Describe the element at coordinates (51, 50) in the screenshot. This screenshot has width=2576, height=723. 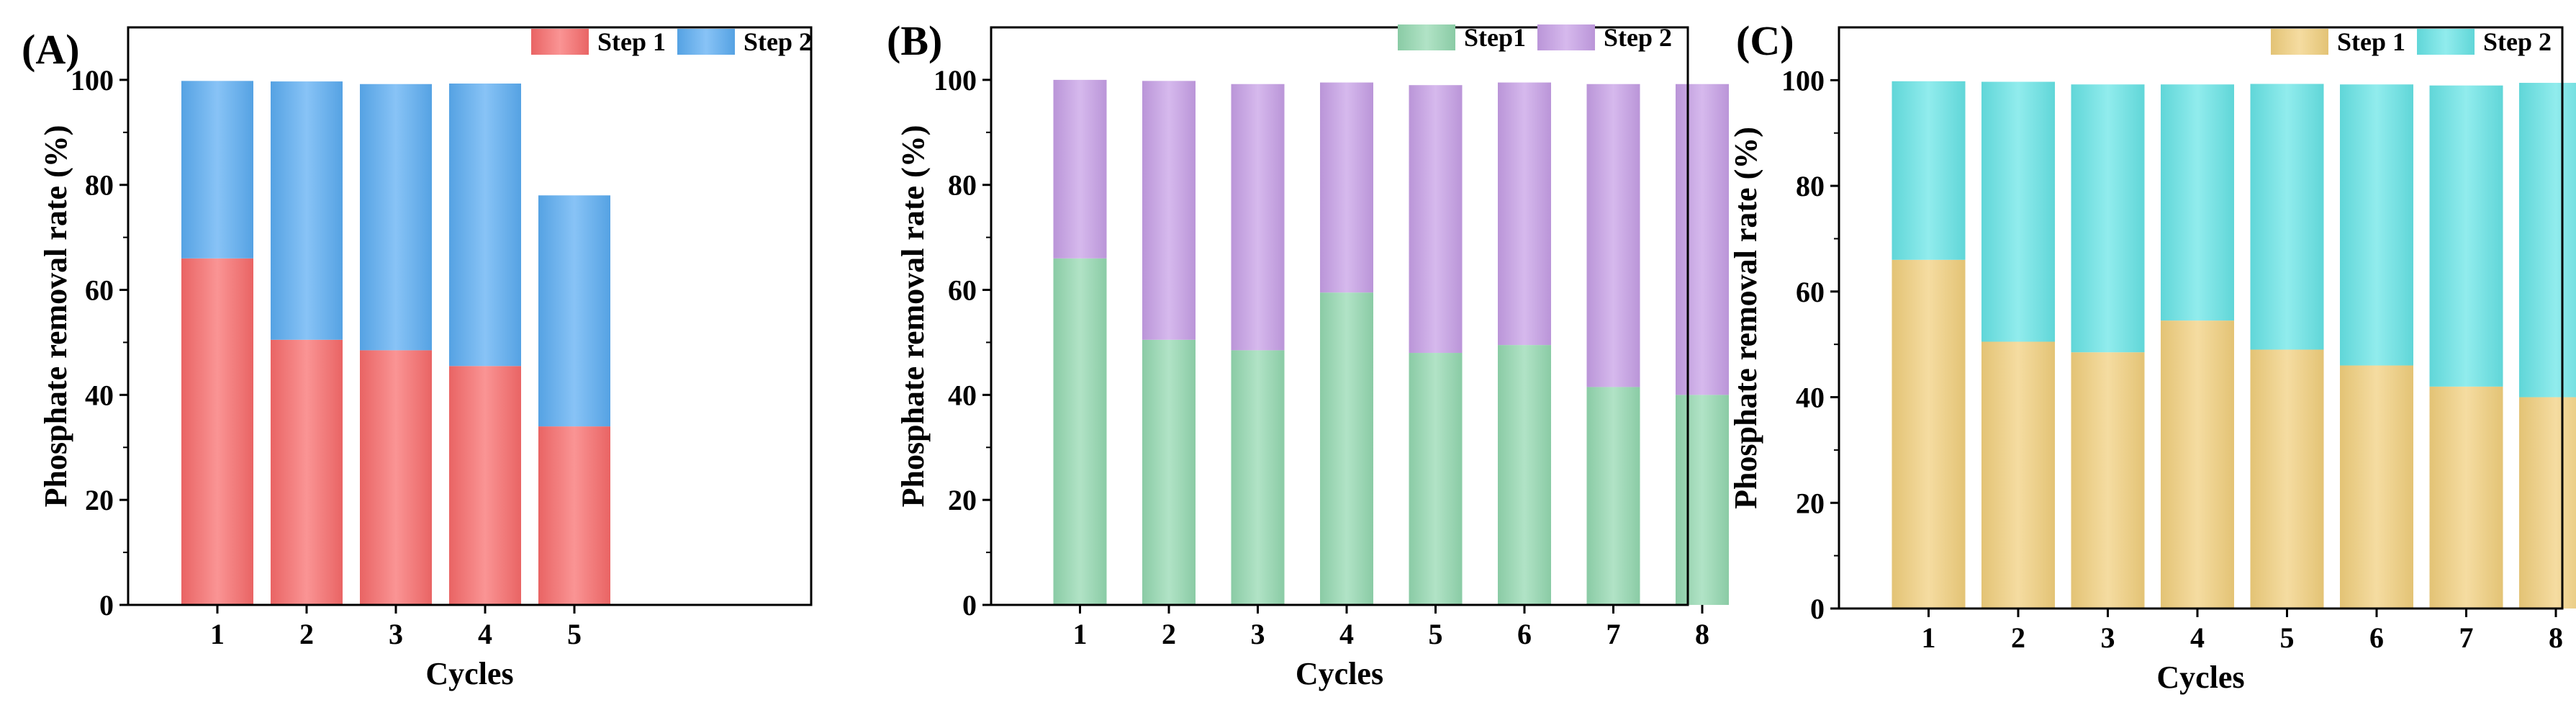
I see `panel-label: (A)` at that location.